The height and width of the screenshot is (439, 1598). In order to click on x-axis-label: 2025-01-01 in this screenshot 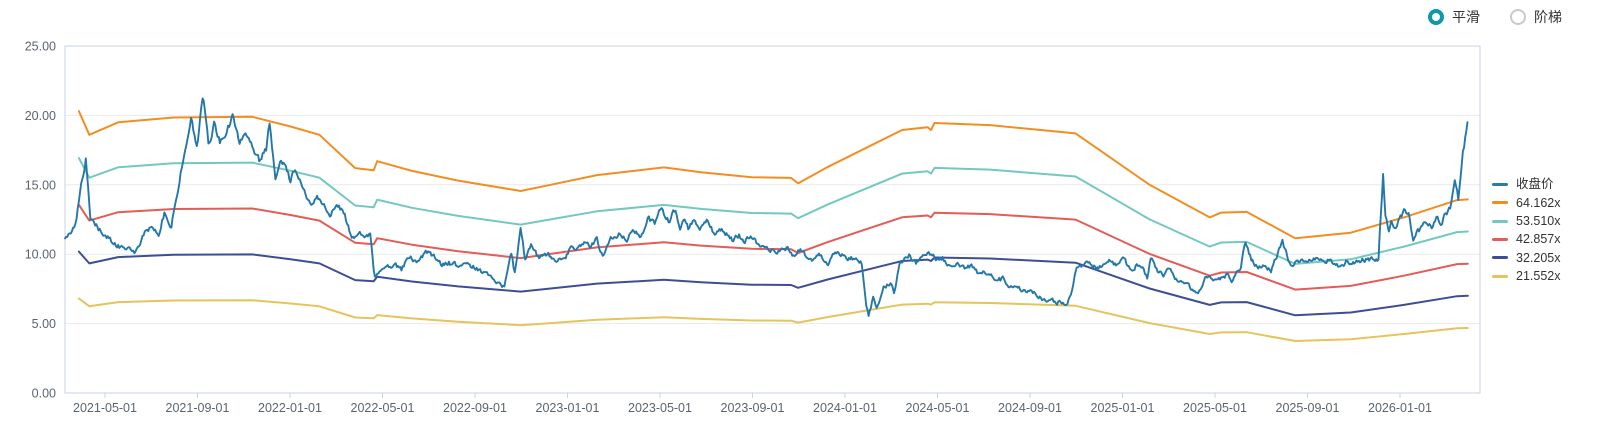, I will do `click(1123, 408)`.